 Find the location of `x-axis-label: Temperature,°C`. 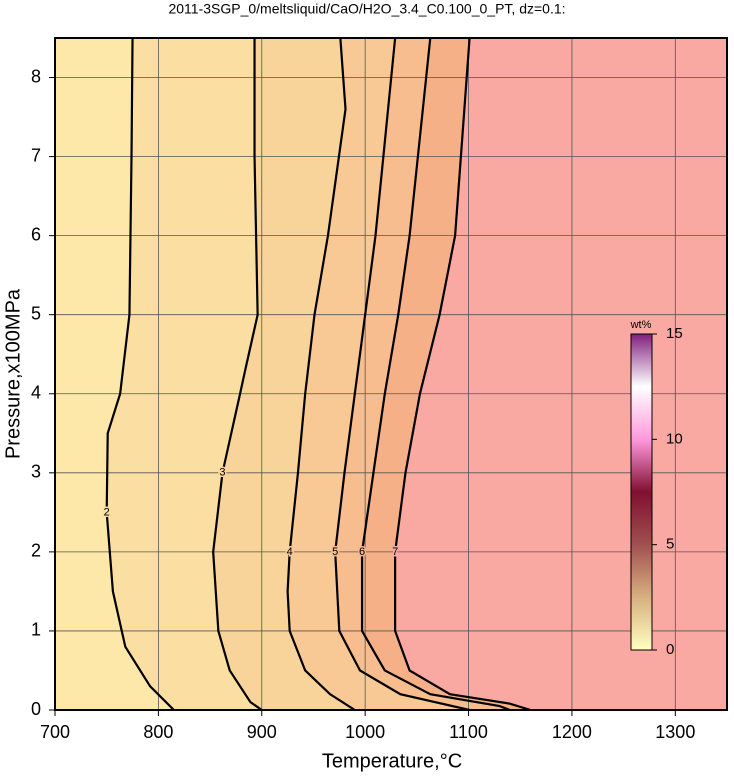

x-axis-label: Temperature,°C is located at coordinates (392, 761).